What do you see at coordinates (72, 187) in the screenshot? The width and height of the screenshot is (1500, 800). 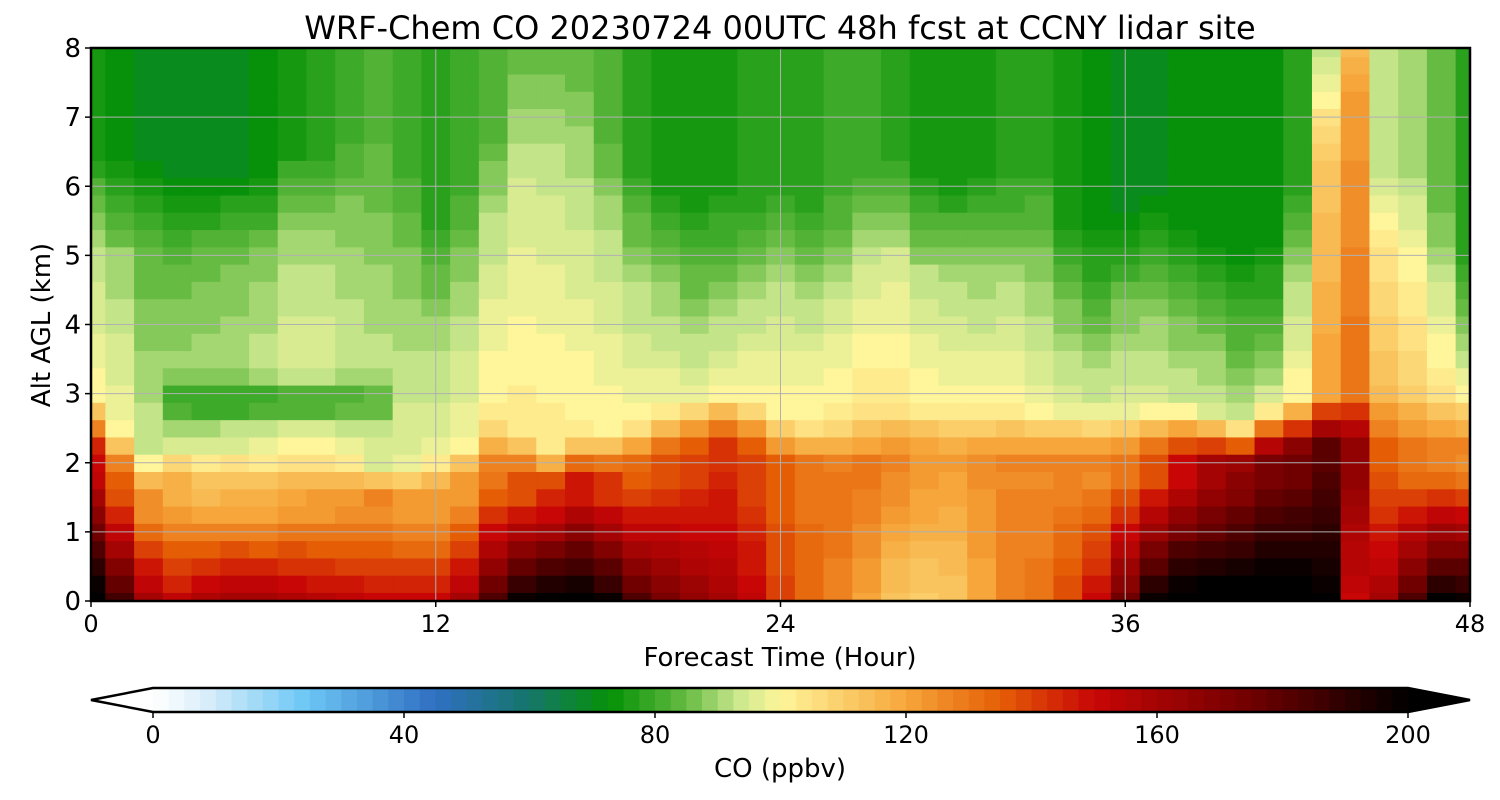 I see `y-tick-label: 6` at bounding box center [72, 187].